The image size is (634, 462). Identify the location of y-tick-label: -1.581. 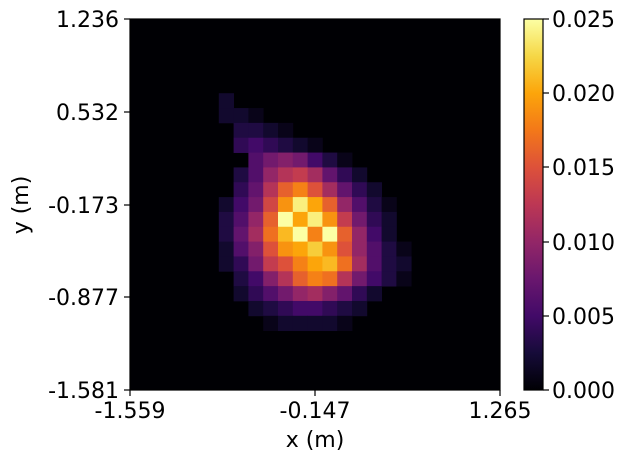
(83, 391).